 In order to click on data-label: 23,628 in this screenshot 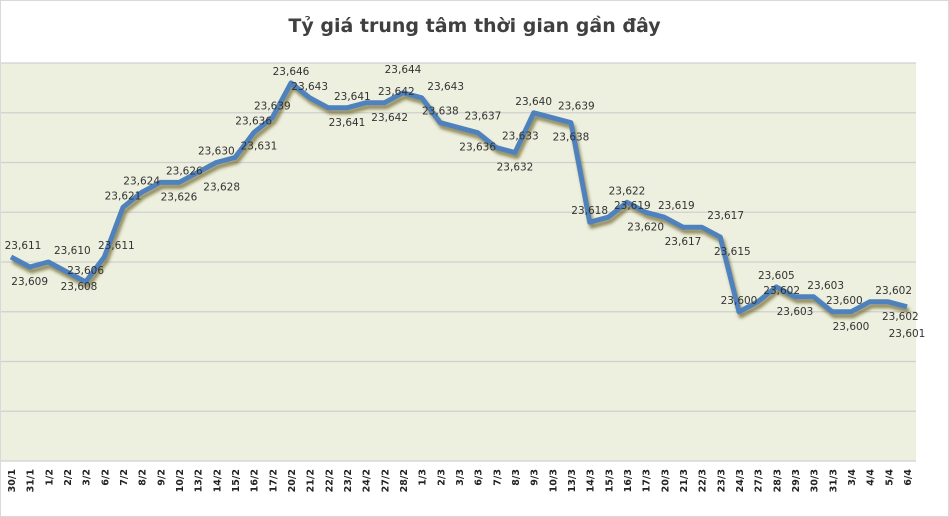, I will do `click(221, 187)`.